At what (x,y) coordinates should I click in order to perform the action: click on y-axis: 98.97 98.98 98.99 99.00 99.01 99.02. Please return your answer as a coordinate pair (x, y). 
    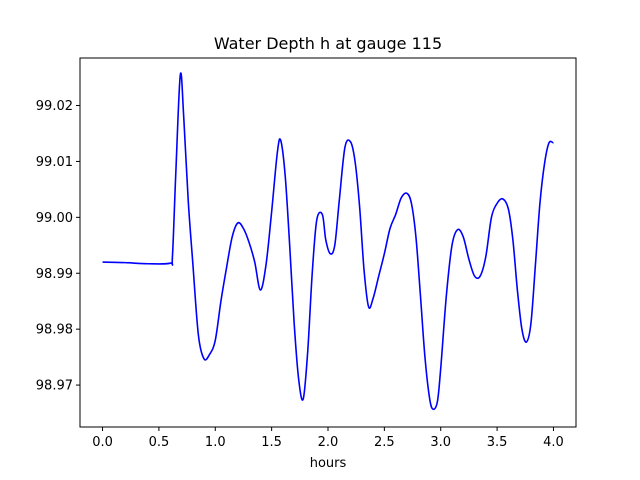
    Looking at the image, I should click on (58, 246).